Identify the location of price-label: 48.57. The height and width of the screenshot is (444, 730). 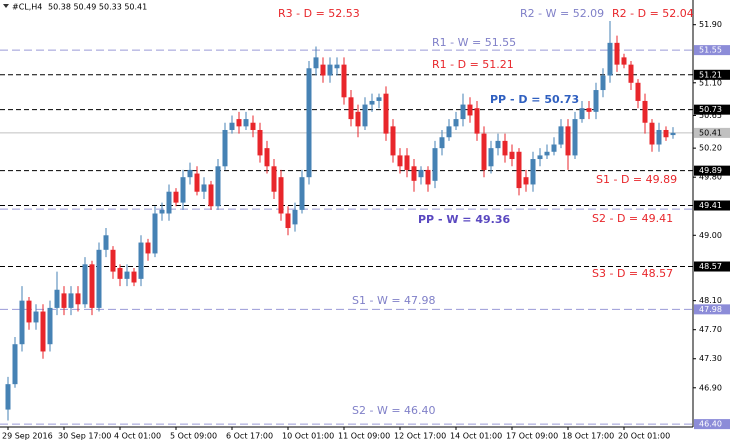
(710, 266).